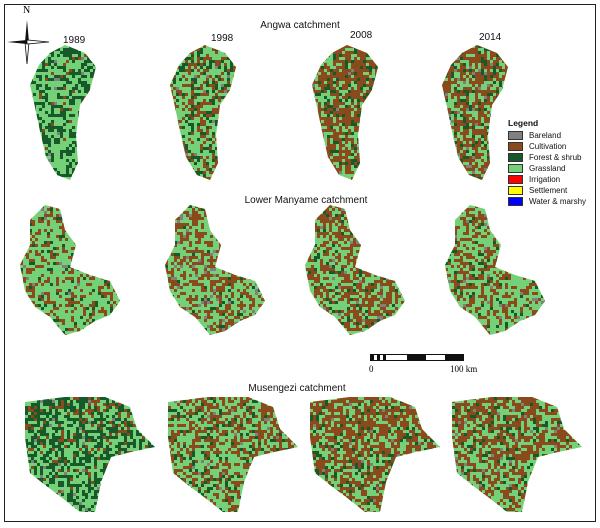 This screenshot has height=528, width=600. Describe the element at coordinates (306, 200) in the screenshot. I see `catchment-title-lower-manyame: Lower Manyame catchment` at that location.